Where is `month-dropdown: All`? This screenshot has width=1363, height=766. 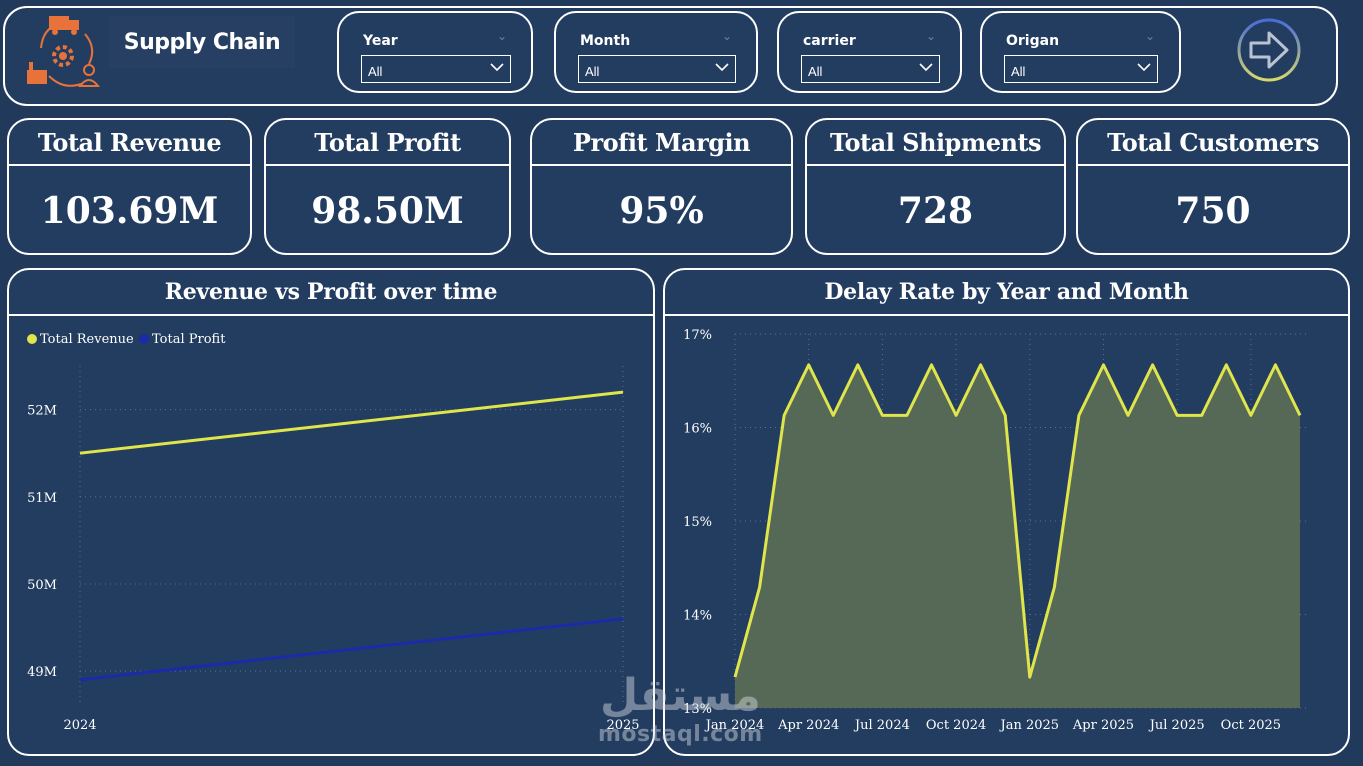 month-dropdown: All is located at coordinates (657, 69).